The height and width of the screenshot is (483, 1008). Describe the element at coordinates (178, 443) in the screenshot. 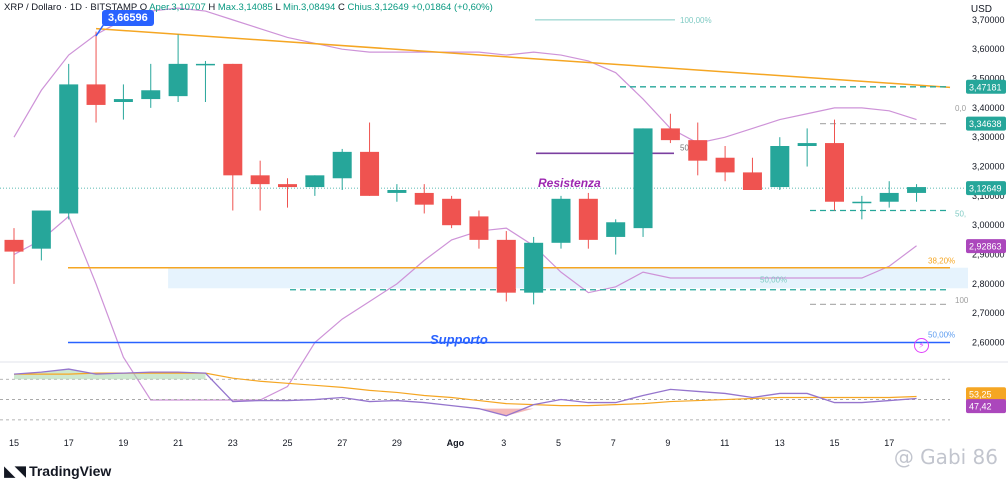

I see `x-tick-label: 21` at that location.